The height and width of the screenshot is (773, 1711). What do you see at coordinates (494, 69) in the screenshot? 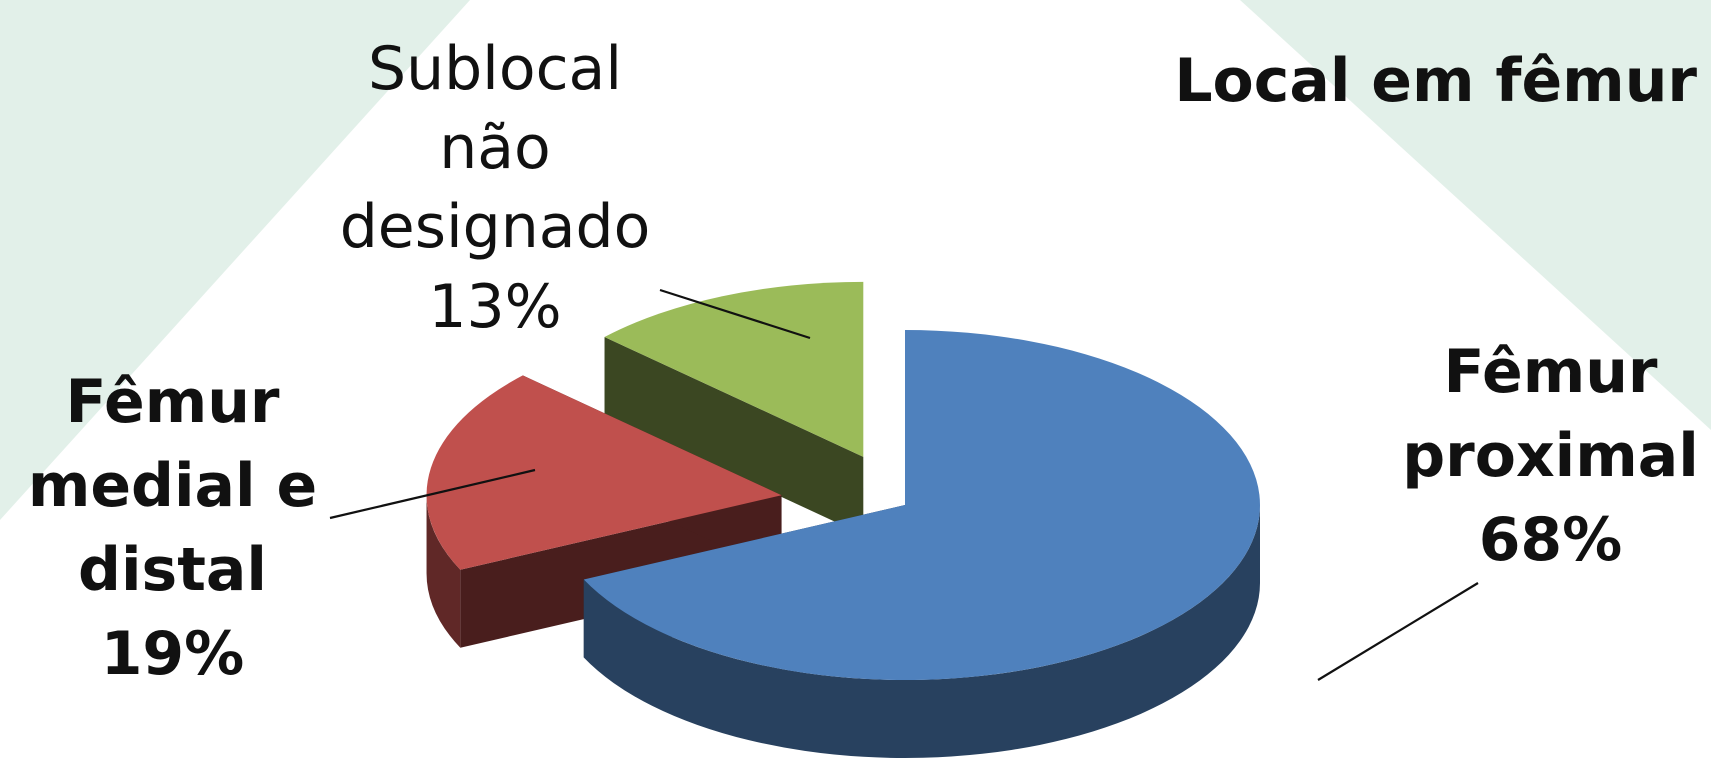
I see `label-line: Sublocal` at bounding box center [494, 69].